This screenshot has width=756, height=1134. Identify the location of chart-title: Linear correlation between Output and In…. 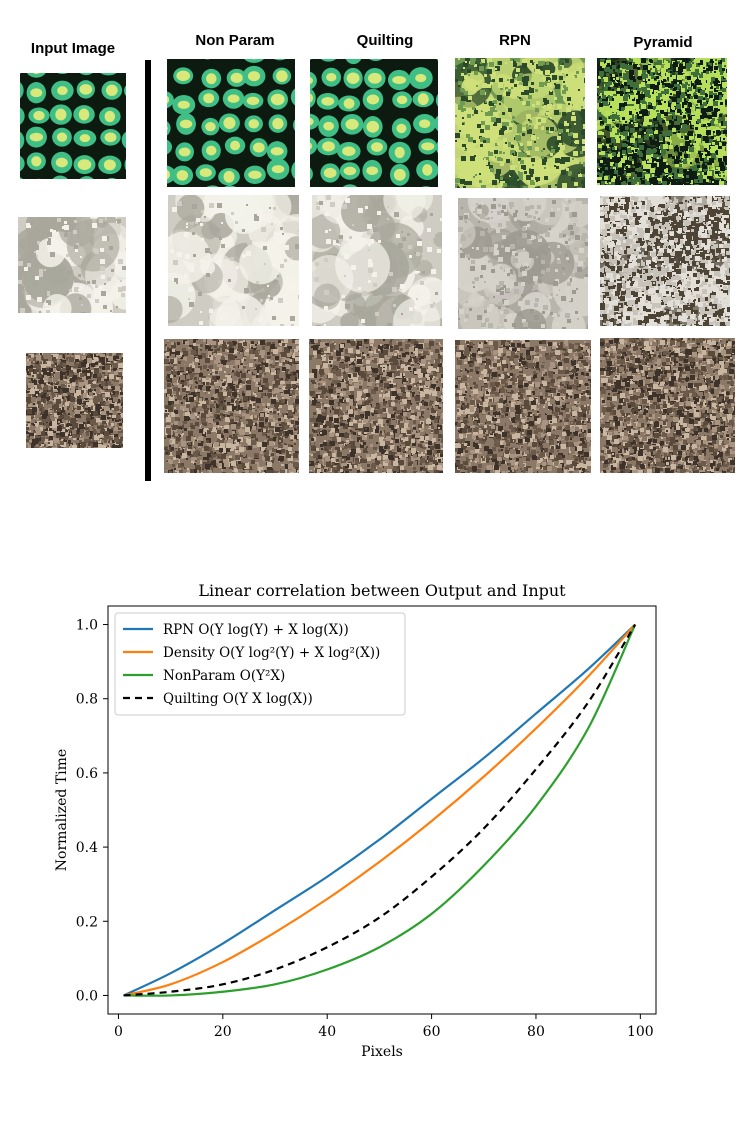
(382, 590).